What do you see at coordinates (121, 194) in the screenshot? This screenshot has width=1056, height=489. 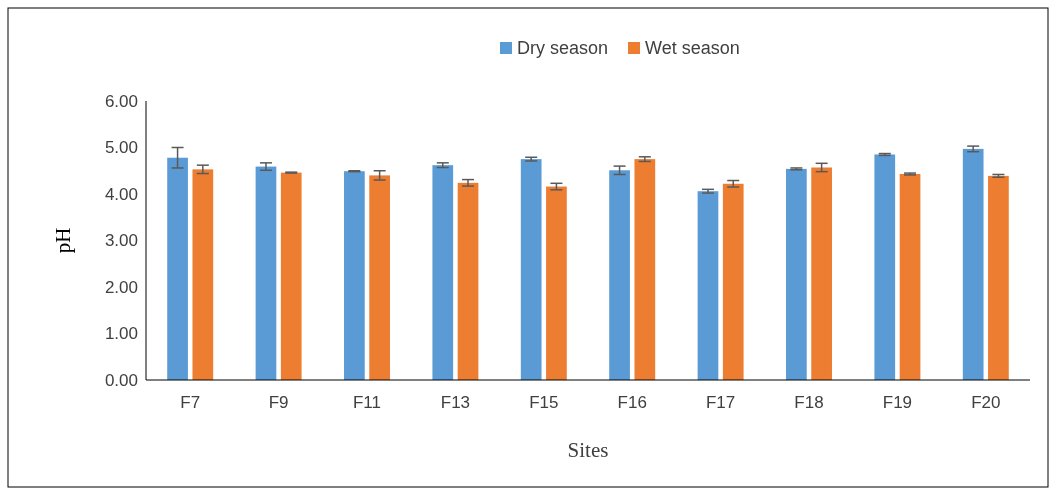 I see `y-tick-label: 4.00` at bounding box center [121, 194].